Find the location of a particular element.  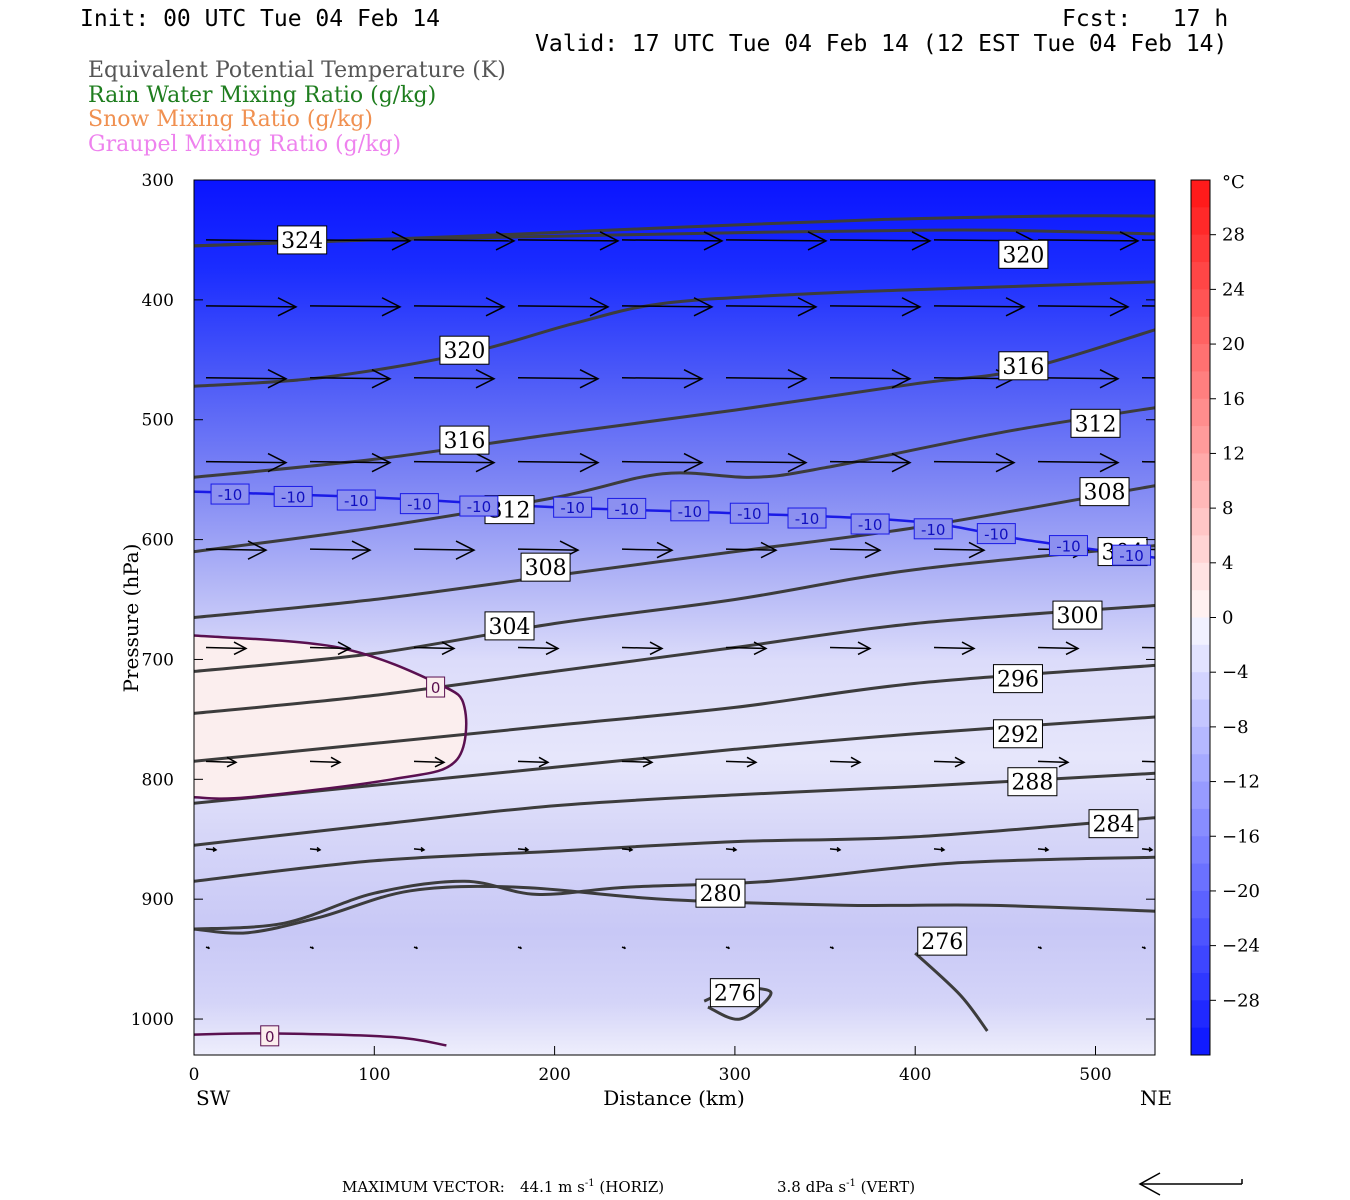

y-tick-label: 300 is located at coordinates (158, 181).